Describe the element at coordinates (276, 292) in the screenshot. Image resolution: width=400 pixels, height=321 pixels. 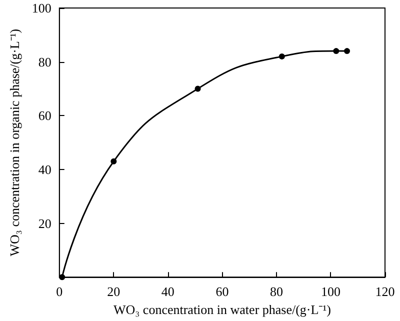
I see `x-tick-label: 80` at that location.